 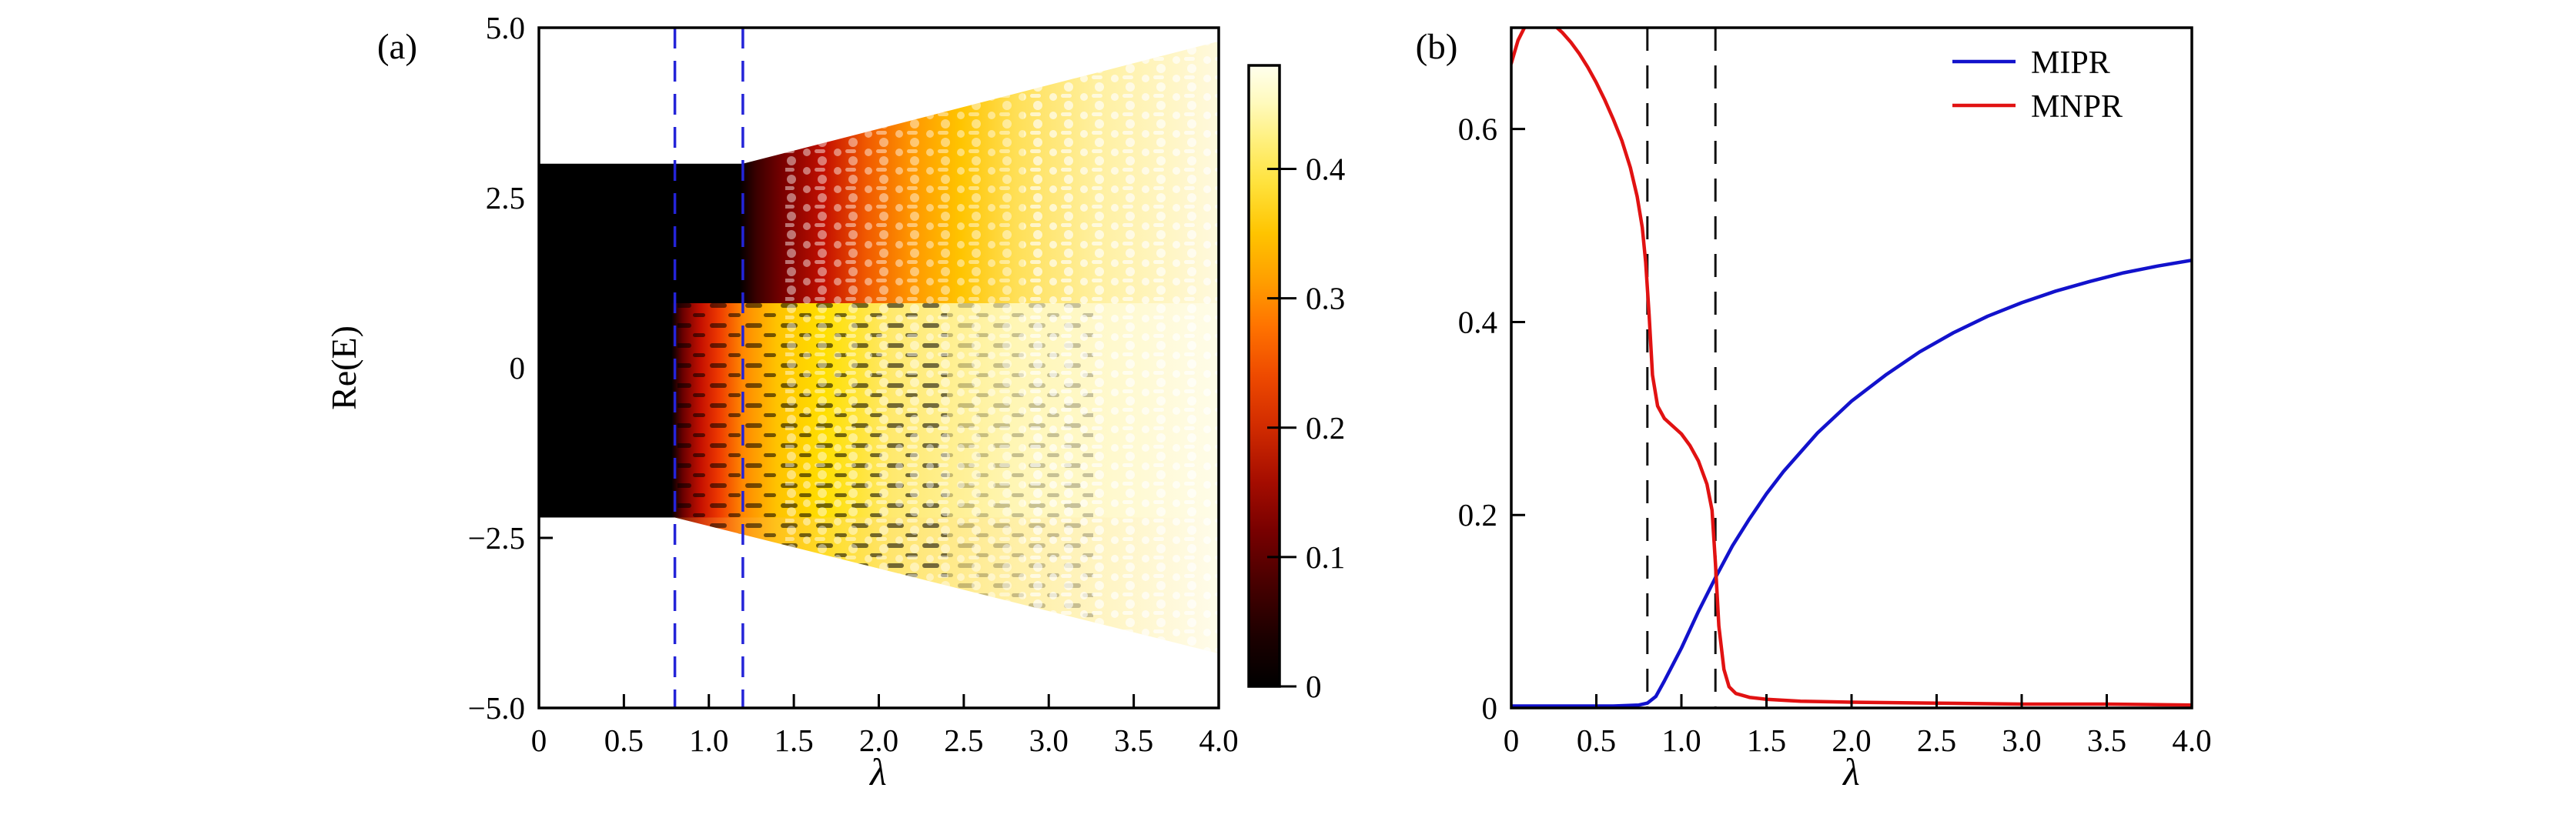 What do you see at coordinates (497, 708) in the screenshot?
I see `y-tick-label: −5.0` at bounding box center [497, 708].